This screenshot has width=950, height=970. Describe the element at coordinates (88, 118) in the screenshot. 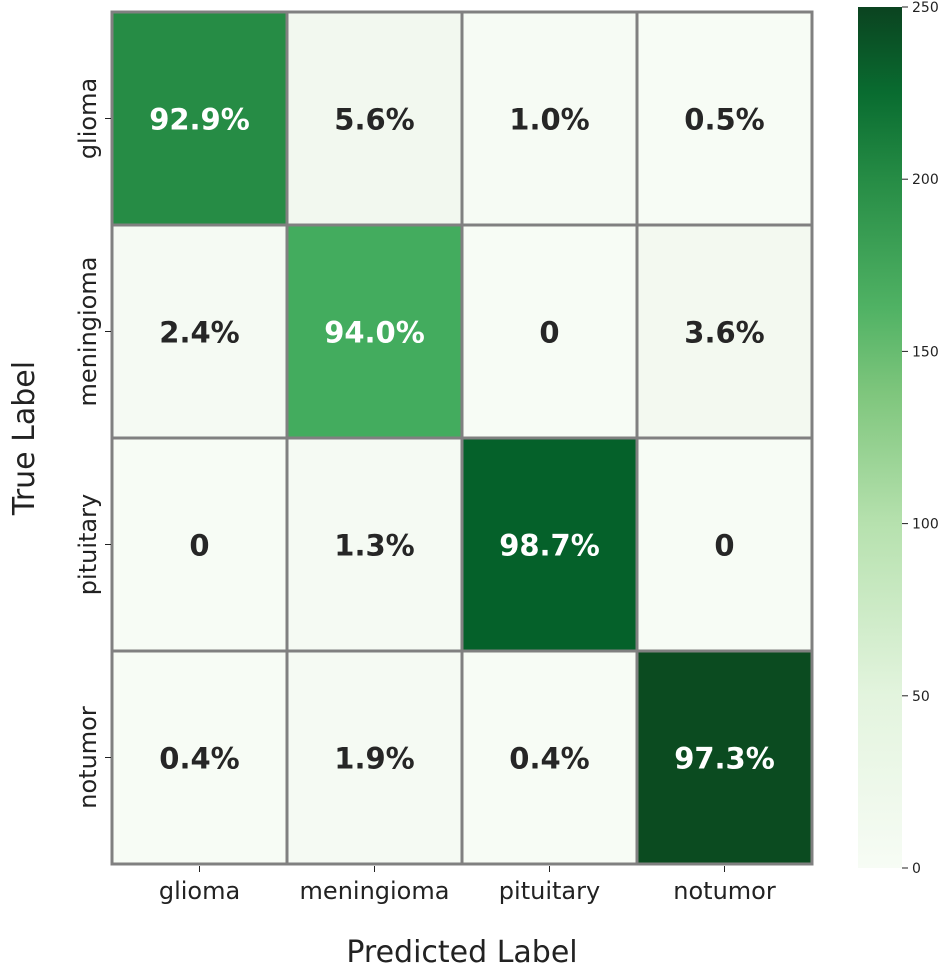

I see `y-tick-label: glioma` at that location.